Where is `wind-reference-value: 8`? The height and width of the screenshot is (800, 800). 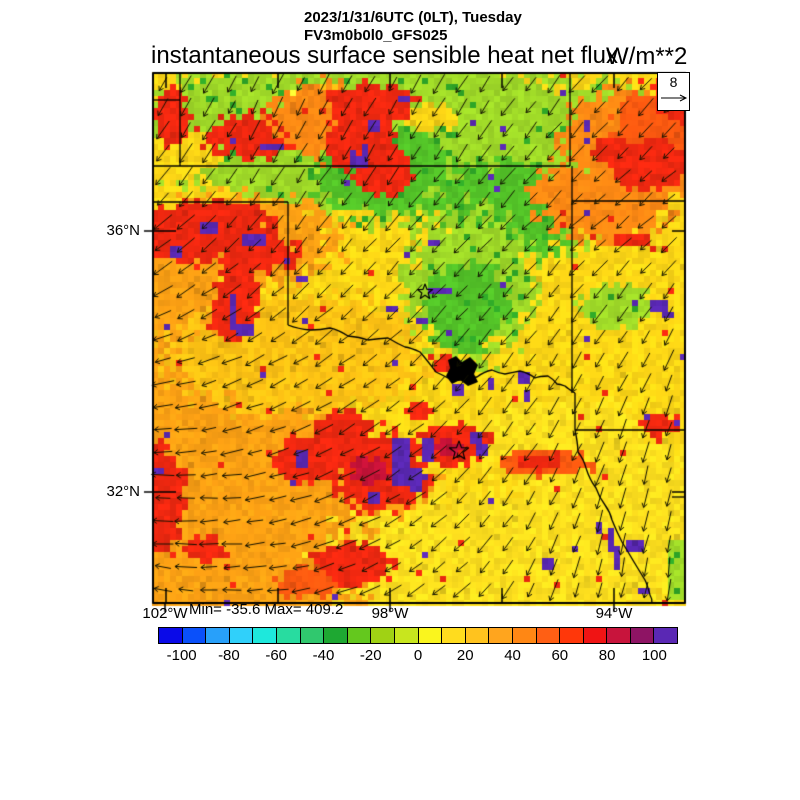 wind-reference-value: 8 is located at coordinates (673, 82).